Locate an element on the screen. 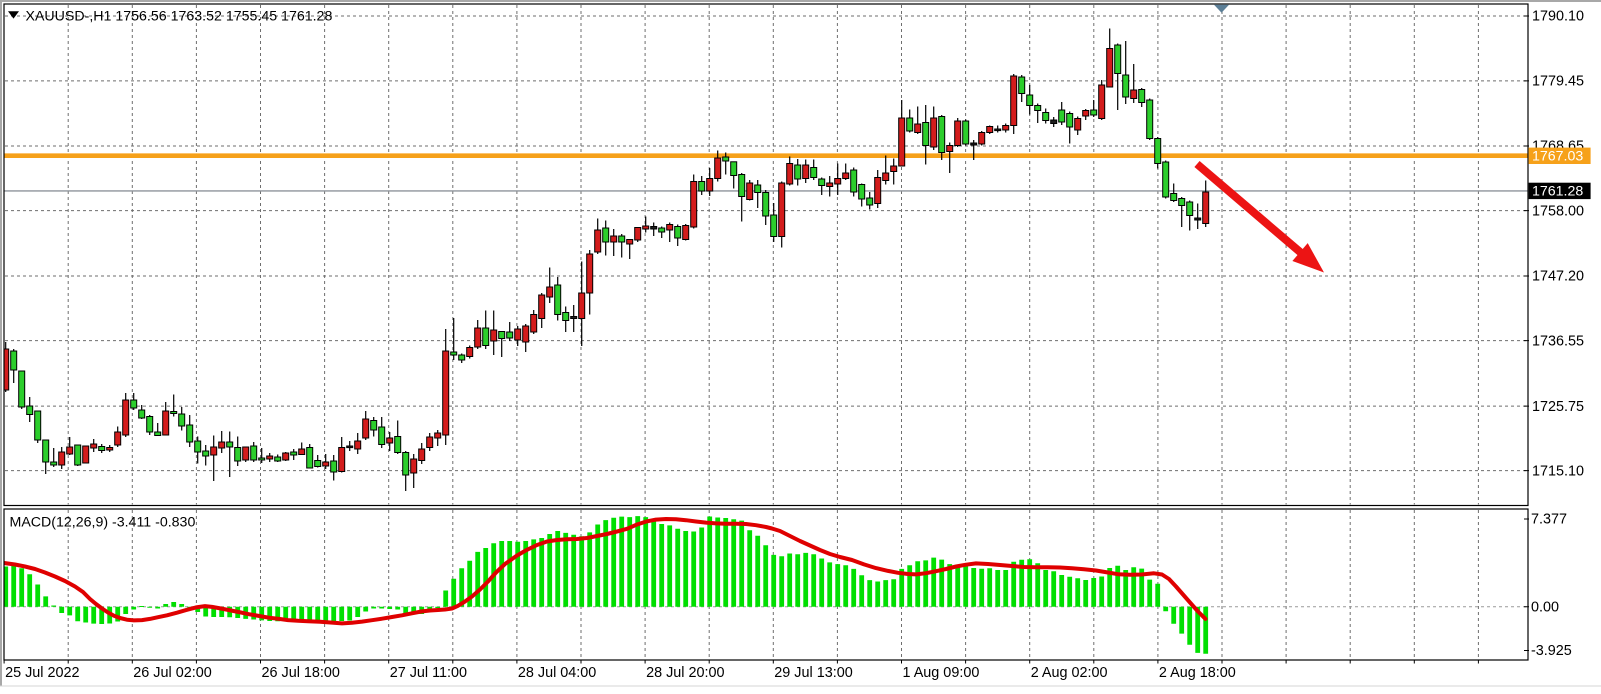 Image resolution: width=1601 pixels, height=694 pixels. svg-text: 1 Aug 09:00 is located at coordinates (941, 673).